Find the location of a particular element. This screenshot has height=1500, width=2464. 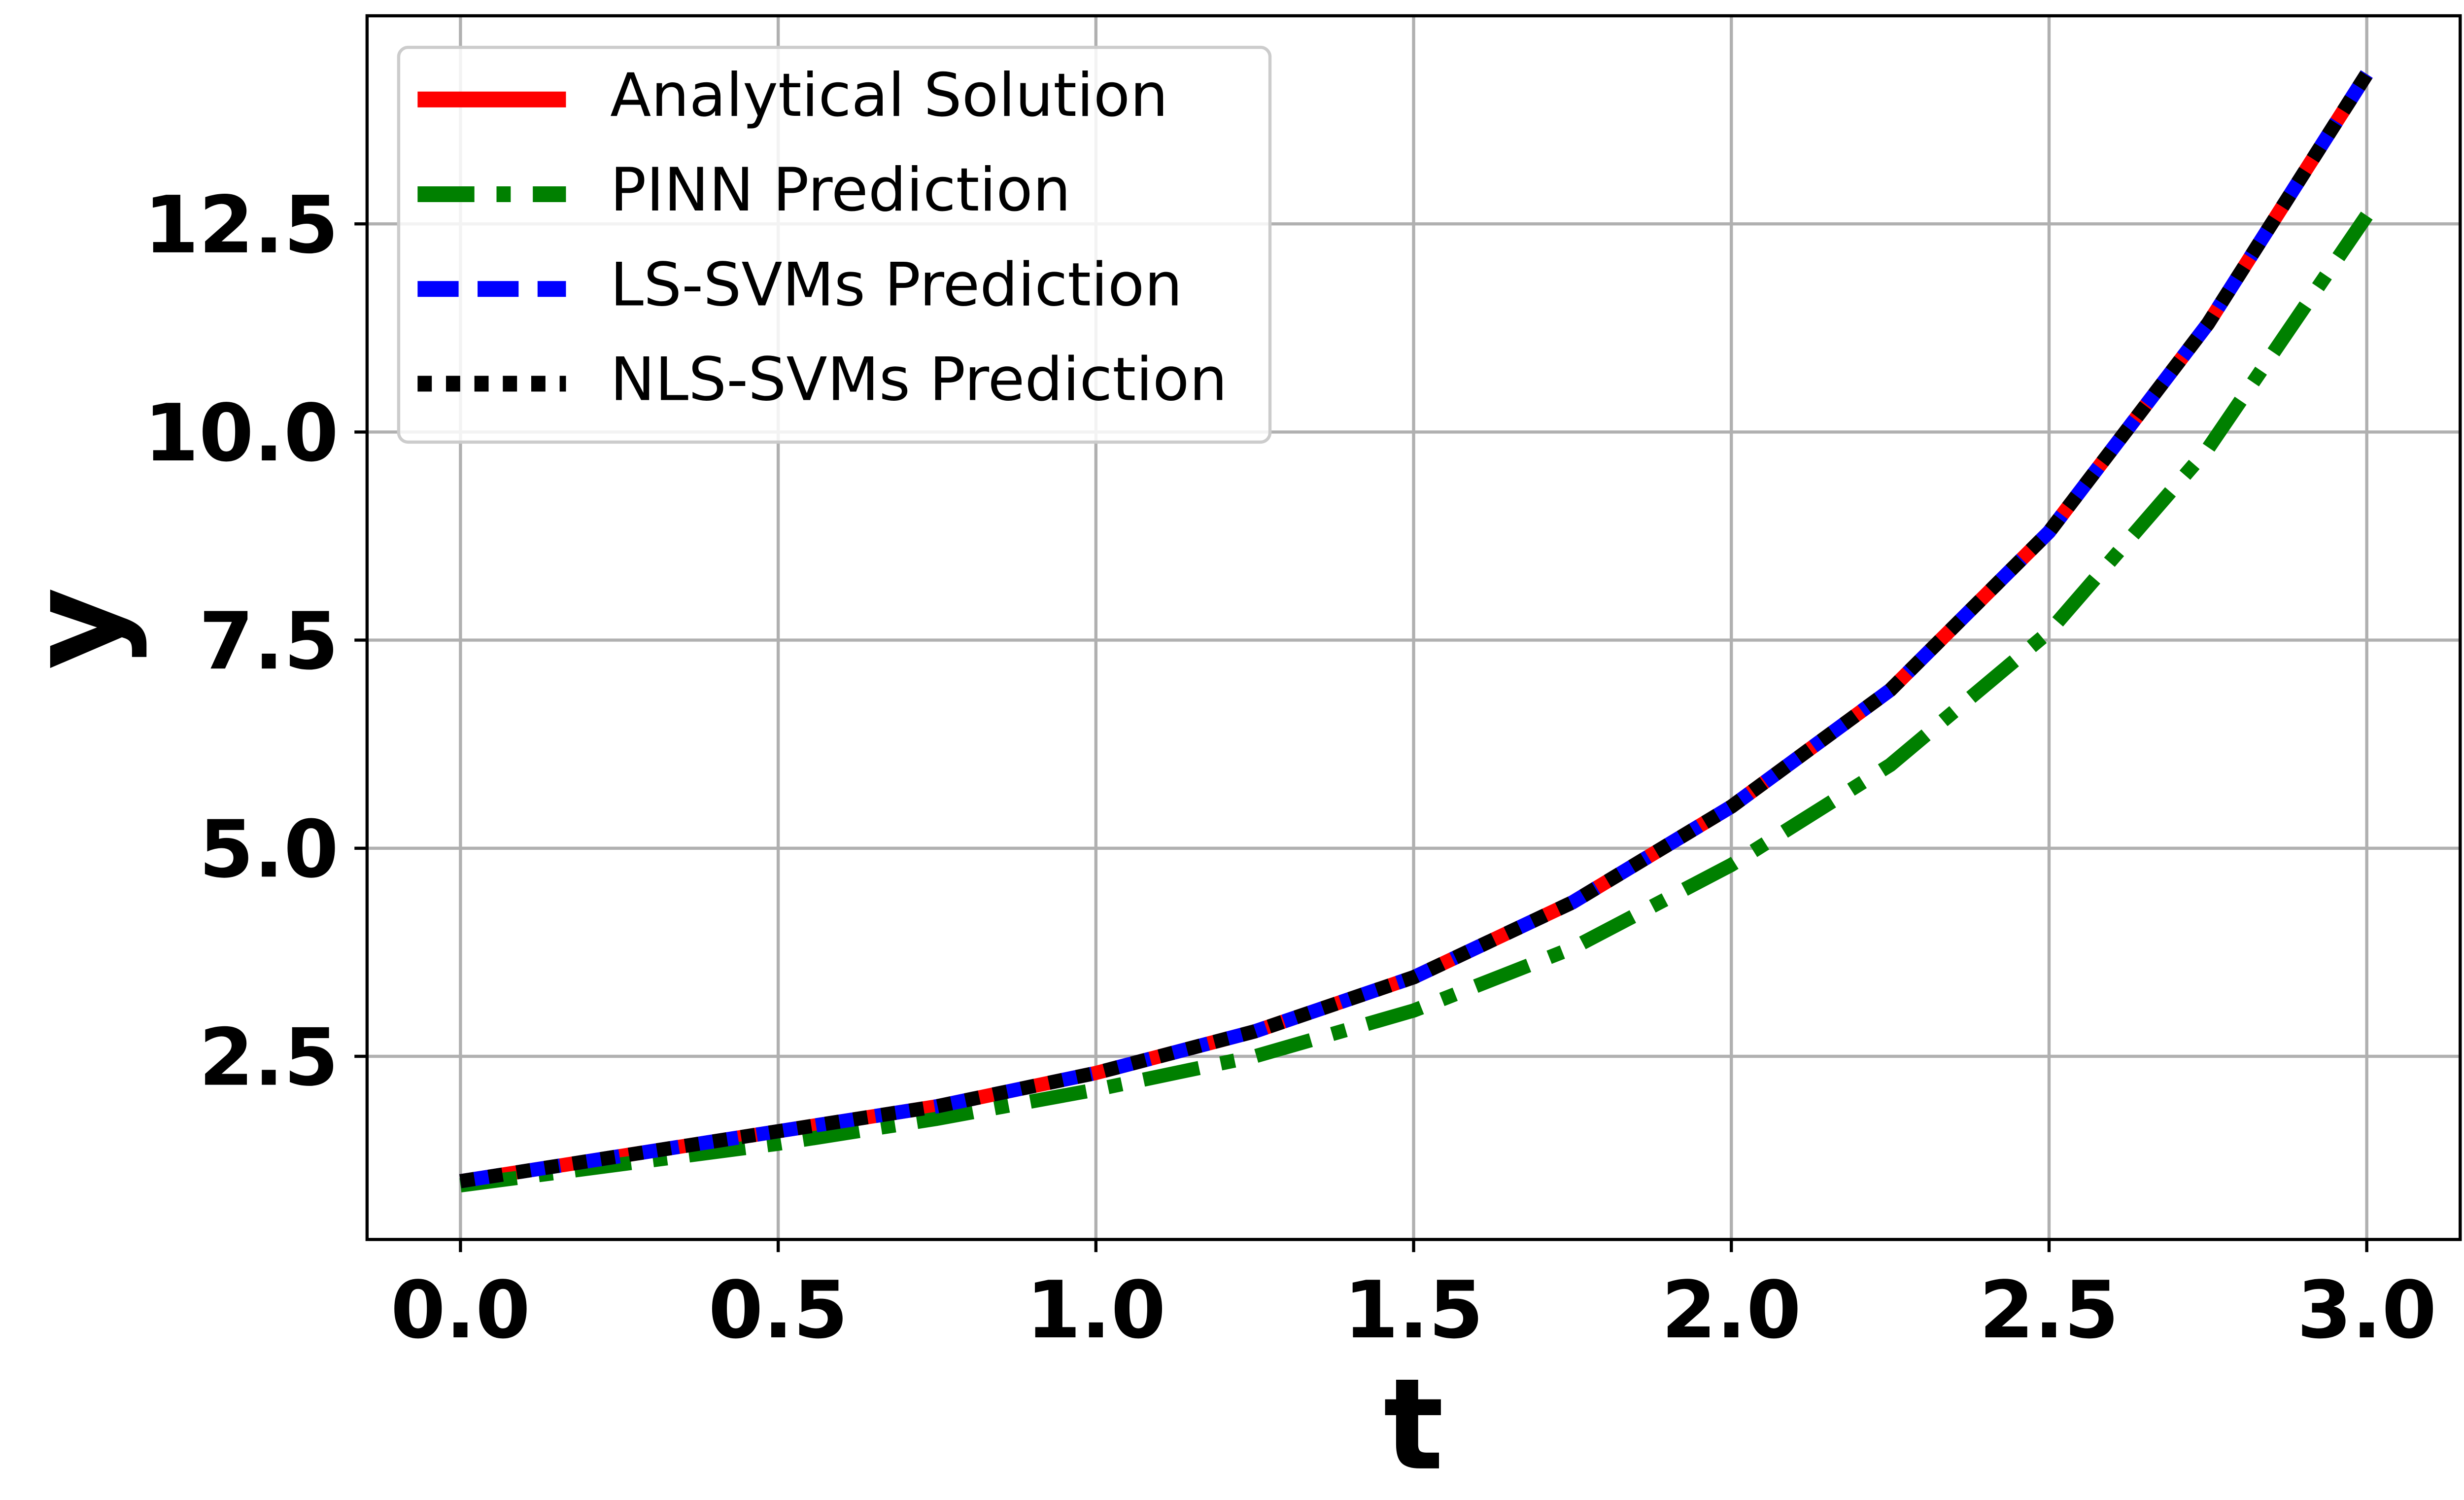

x-tick-label: 0.0 is located at coordinates (461, 1310).